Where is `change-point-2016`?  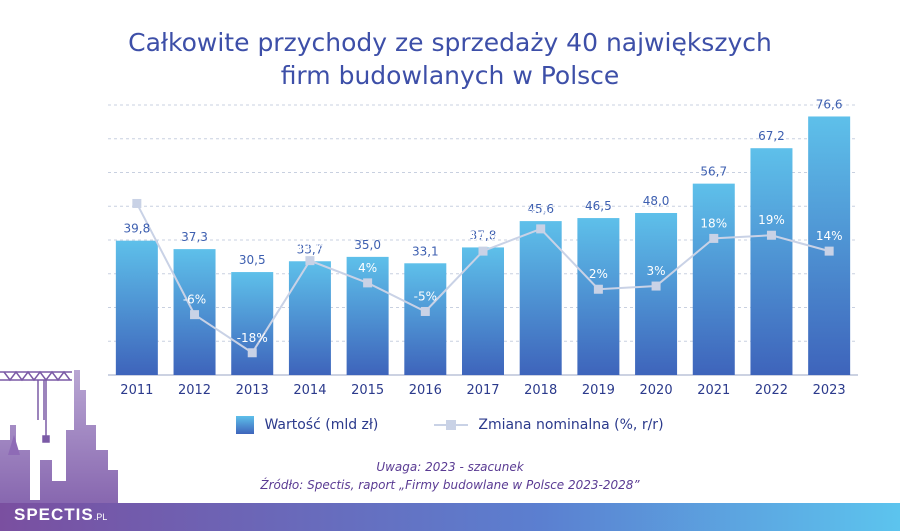 change-point-2016 is located at coordinates (425, 311).